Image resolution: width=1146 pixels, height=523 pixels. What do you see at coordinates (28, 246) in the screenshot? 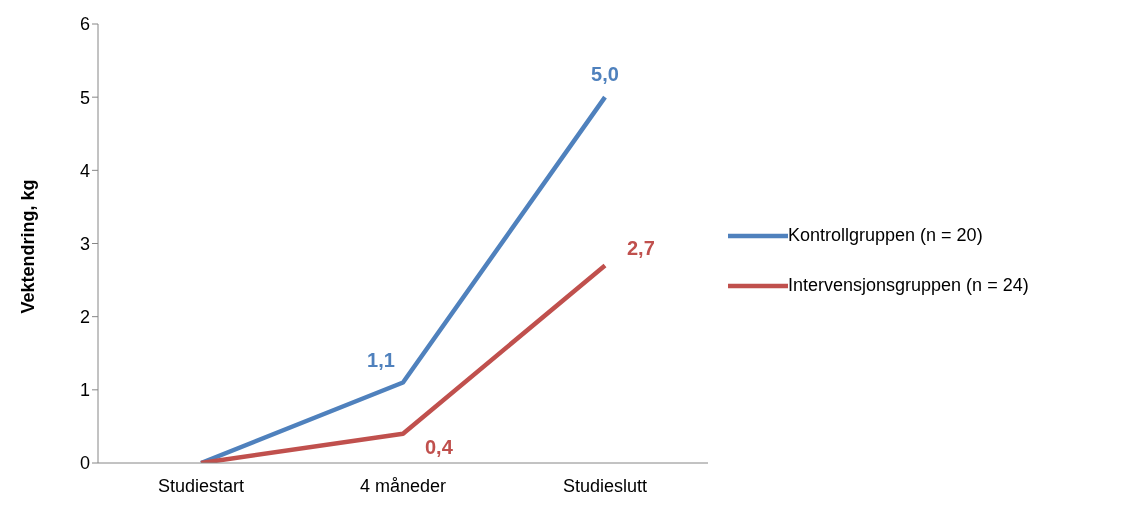
I see `y-axis-title: Vektendring, kg` at bounding box center [28, 246].